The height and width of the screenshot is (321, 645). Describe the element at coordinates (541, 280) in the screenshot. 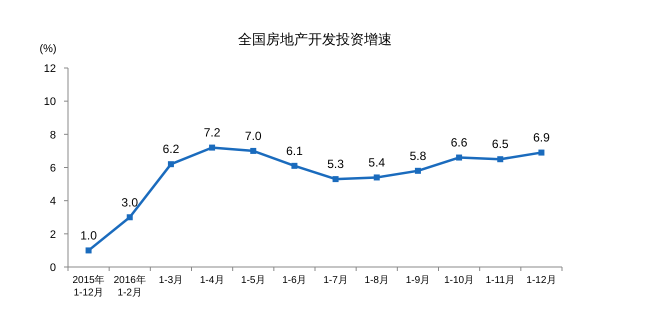

I see `xtick: 1-12月` at that location.